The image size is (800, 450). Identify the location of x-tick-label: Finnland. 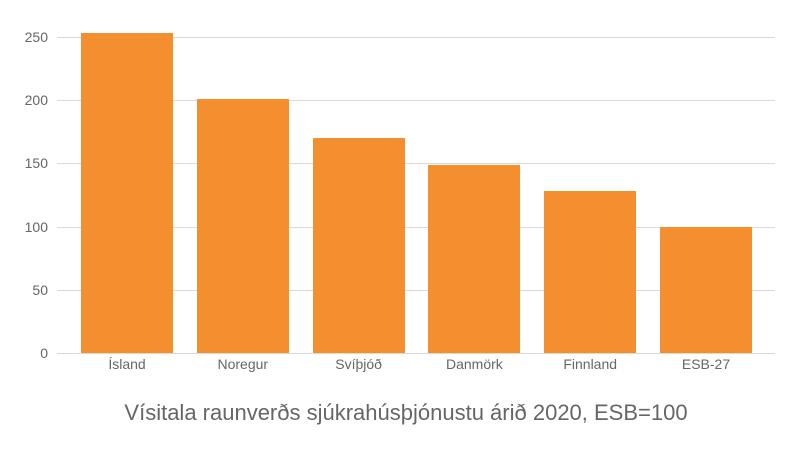
(590, 364).